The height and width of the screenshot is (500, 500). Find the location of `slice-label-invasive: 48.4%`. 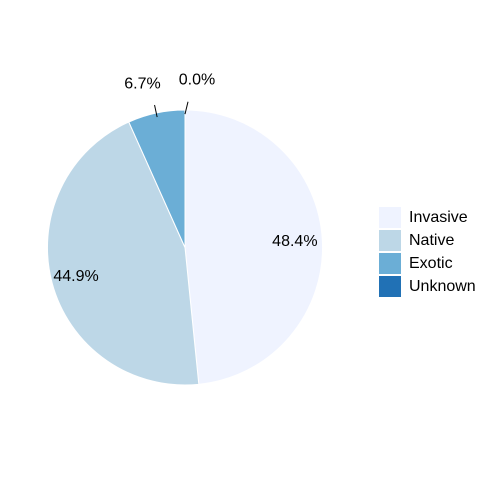

slice-label-invasive: 48.4% is located at coordinates (294, 241).